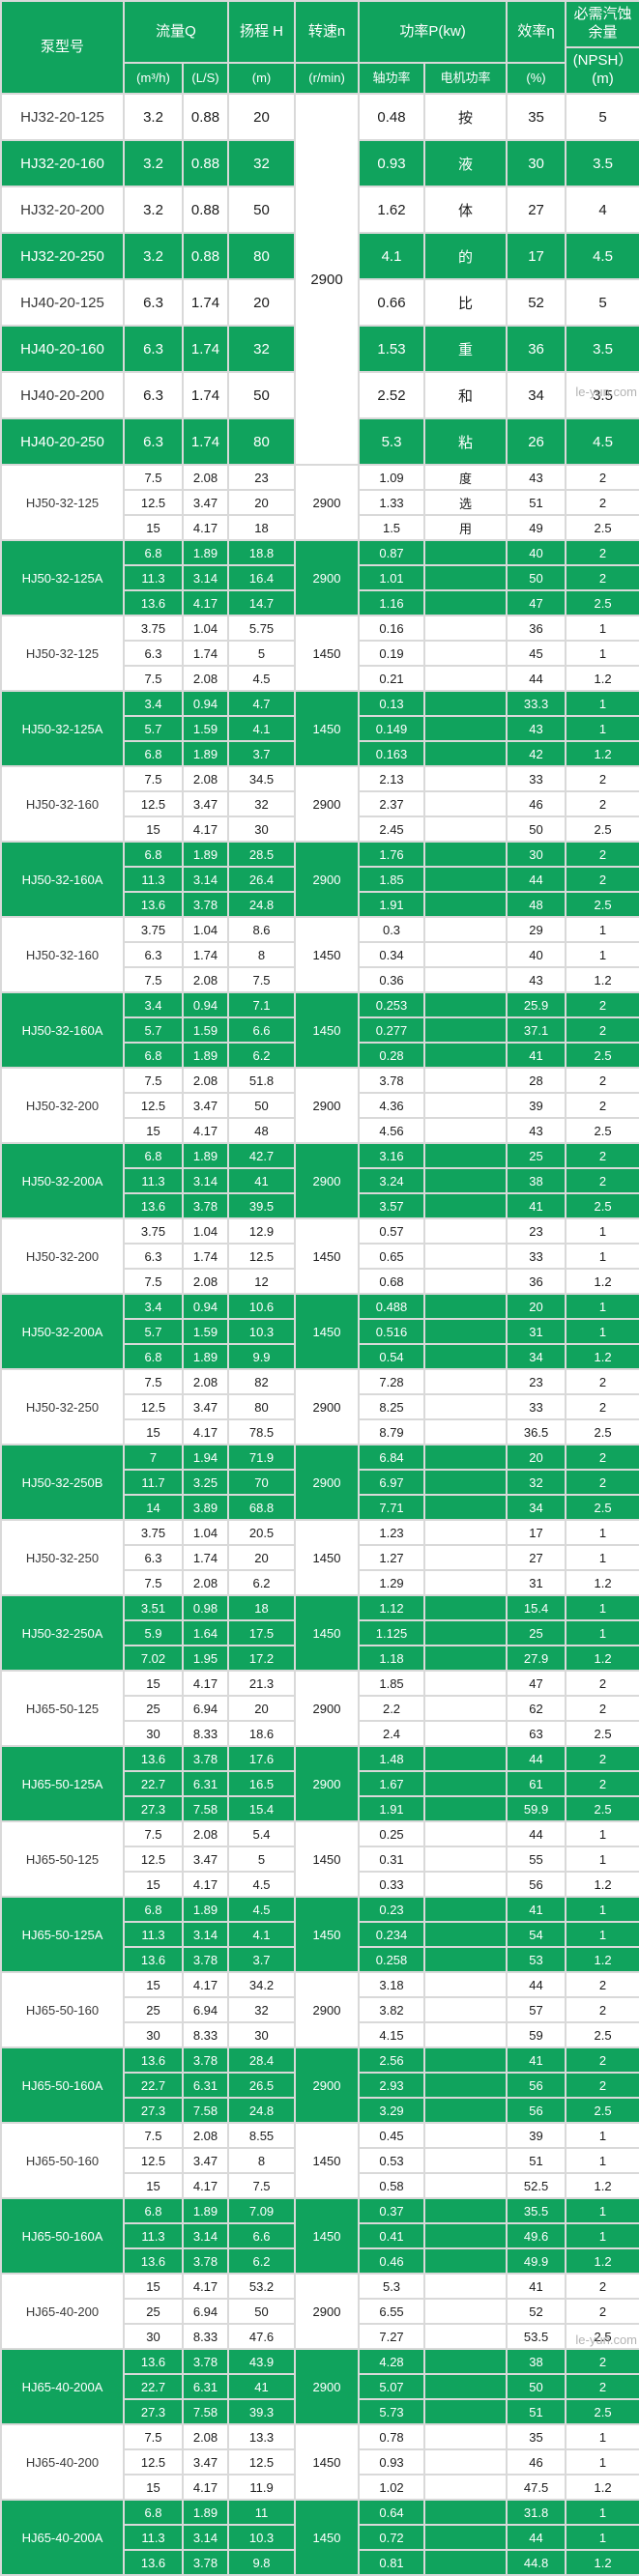 This screenshot has height=2576, width=639. What do you see at coordinates (602, 1935) in the screenshot?
I see `npsh-cell: 1` at bounding box center [602, 1935].